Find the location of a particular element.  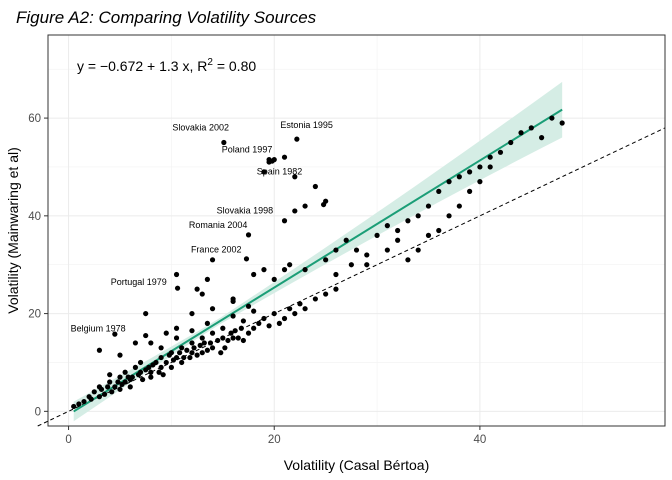

equation-superscript: 2 is located at coordinates (210, 62).